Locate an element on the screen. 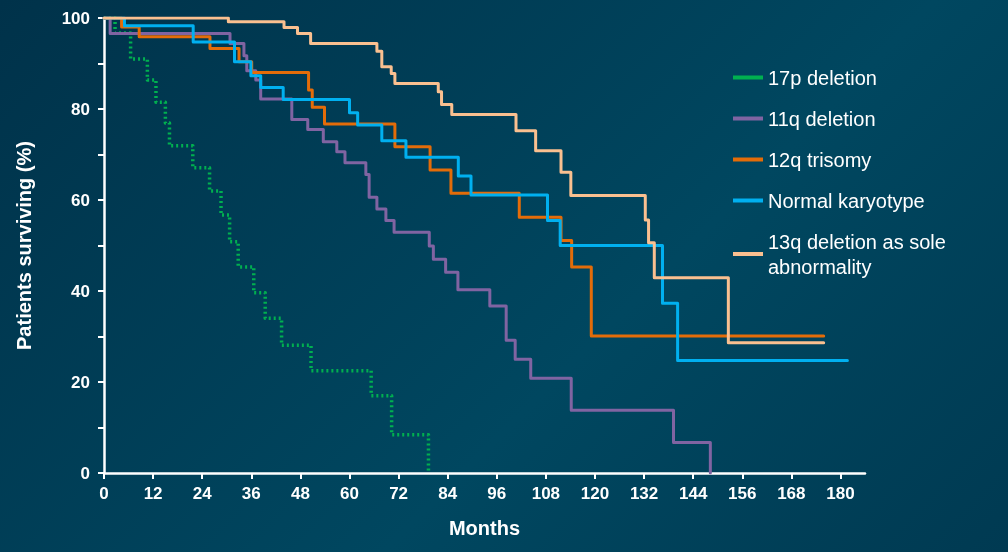 The width and height of the screenshot is (1008, 552). x-tick-label: 84 is located at coordinates (448, 493).